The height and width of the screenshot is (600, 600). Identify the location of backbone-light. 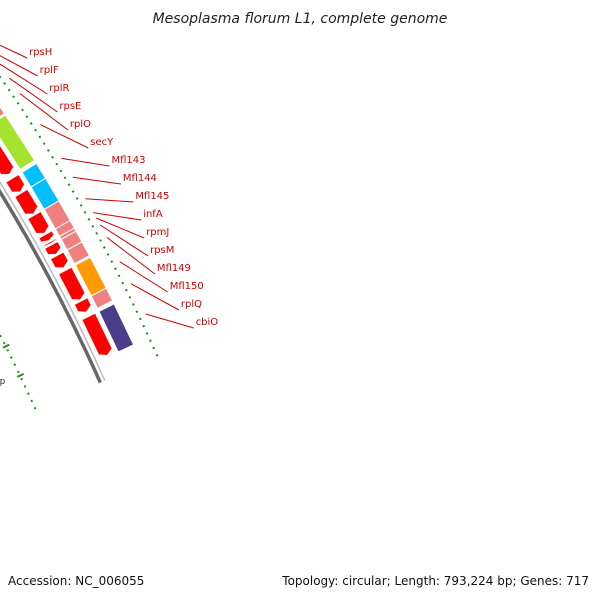
(53, 281).